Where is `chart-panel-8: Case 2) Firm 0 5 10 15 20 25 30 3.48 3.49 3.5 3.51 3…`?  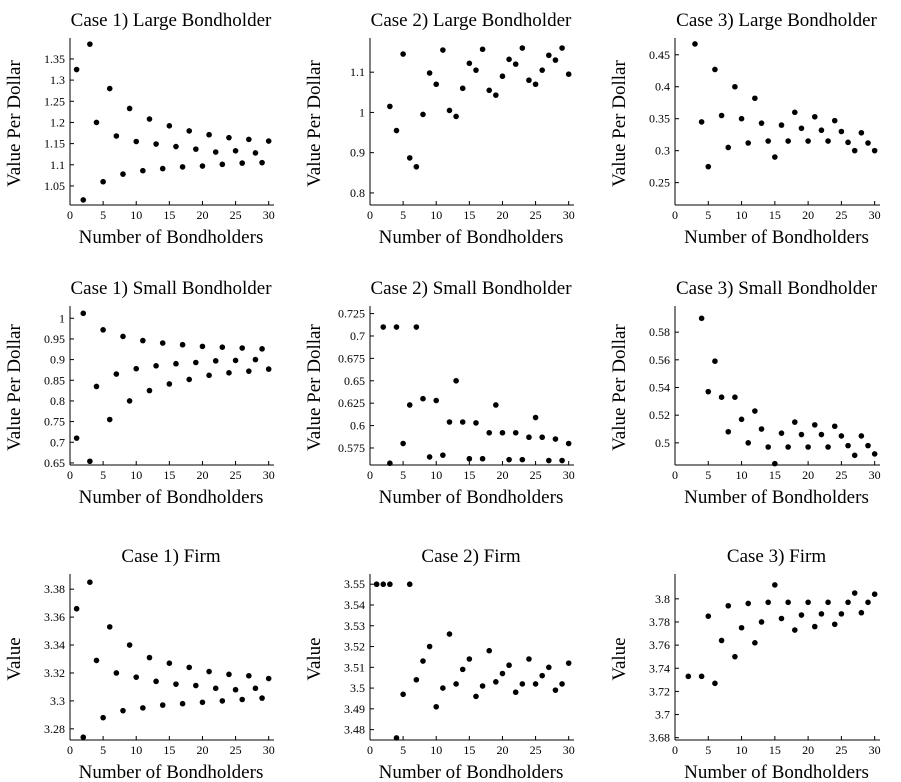
chart-panel-8: Case 2) Firm 0 5 10 15 20 25 30 3.48 3.49 3.5 3.51 3… is located at coordinates (439, 664).